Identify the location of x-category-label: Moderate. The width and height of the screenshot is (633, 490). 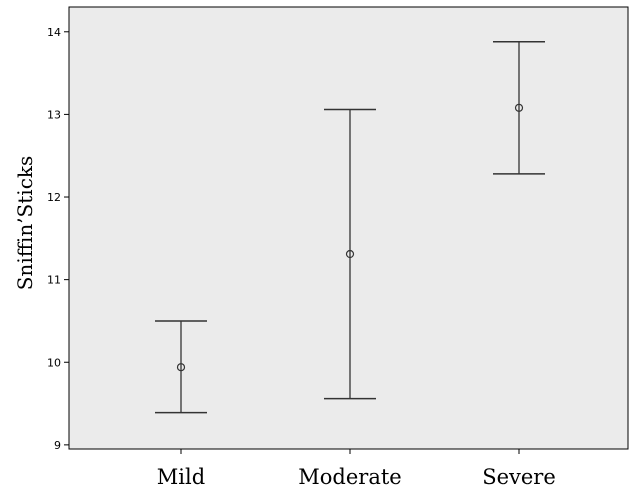
(349, 477).